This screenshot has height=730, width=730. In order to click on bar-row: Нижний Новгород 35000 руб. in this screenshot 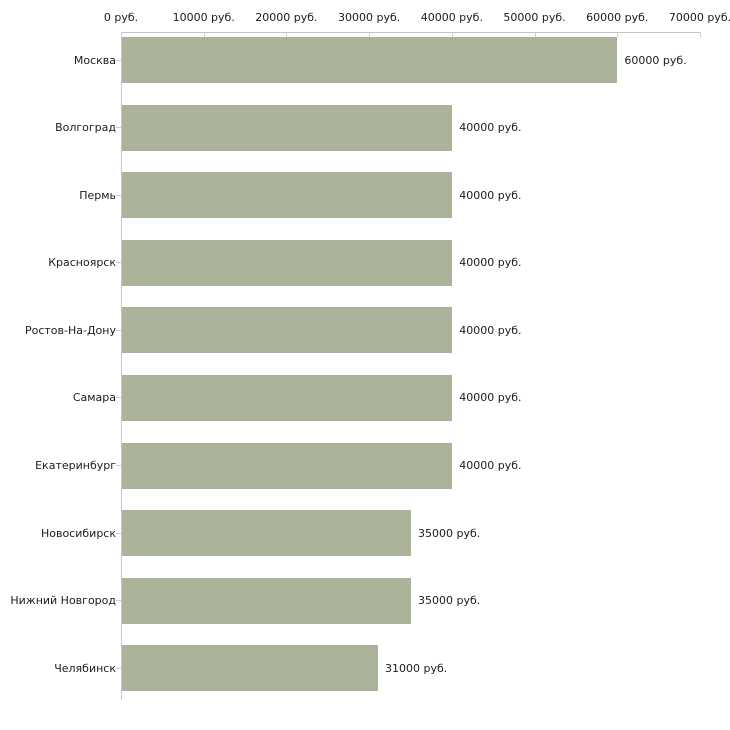, I will do `click(365, 600)`.